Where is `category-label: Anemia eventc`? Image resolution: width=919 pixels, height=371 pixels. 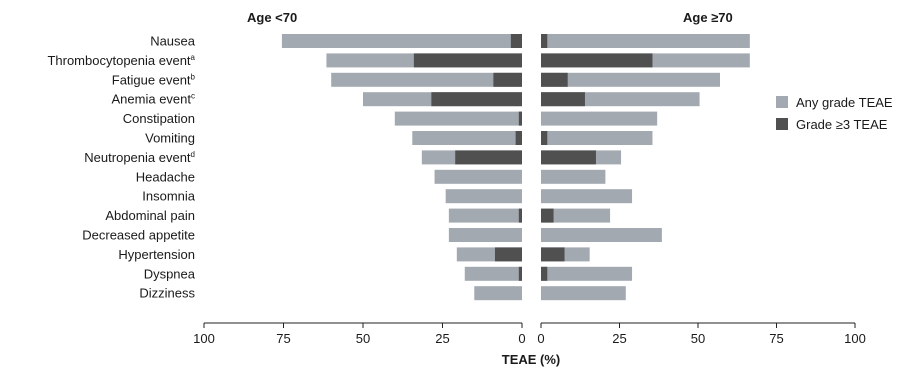 category-label: Anemia eventc is located at coordinates (154, 99).